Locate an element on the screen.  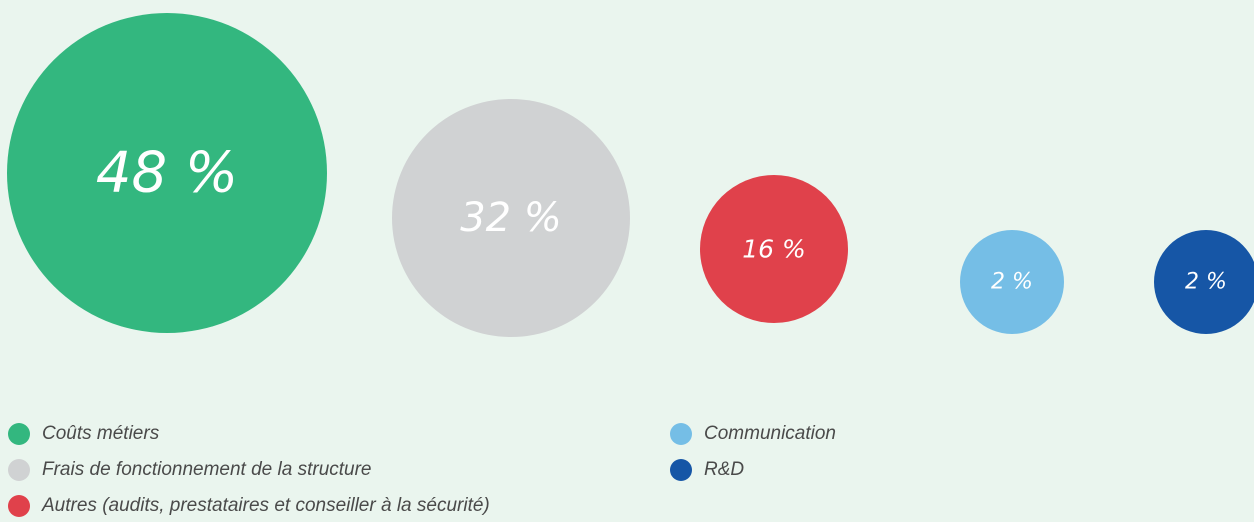
legend-item-communication: Communication is located at coordinates (753, 434).